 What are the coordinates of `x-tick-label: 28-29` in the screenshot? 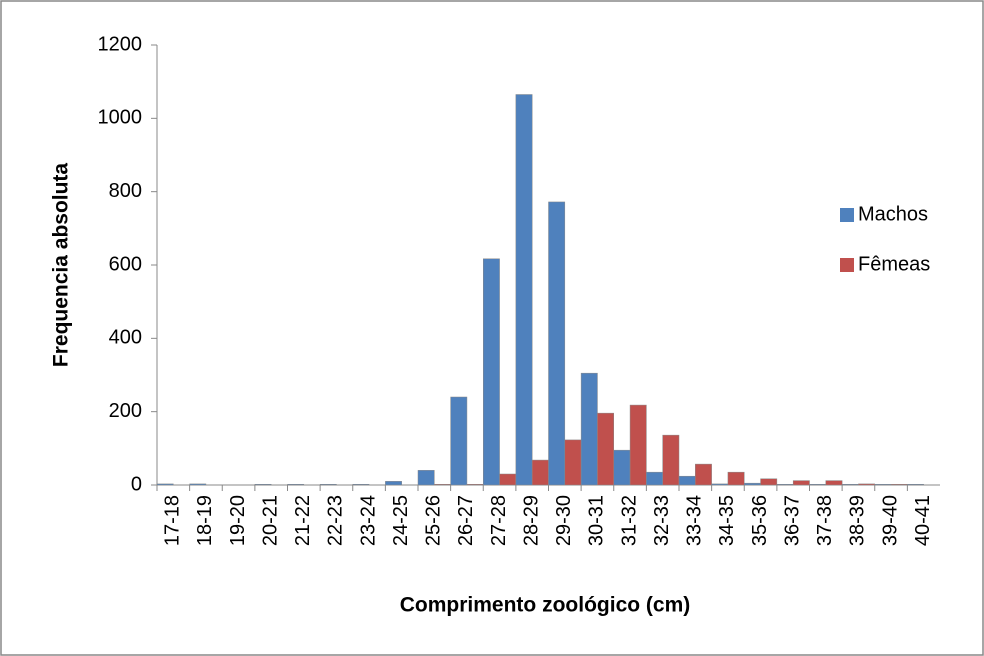 It's located at (531, 520).